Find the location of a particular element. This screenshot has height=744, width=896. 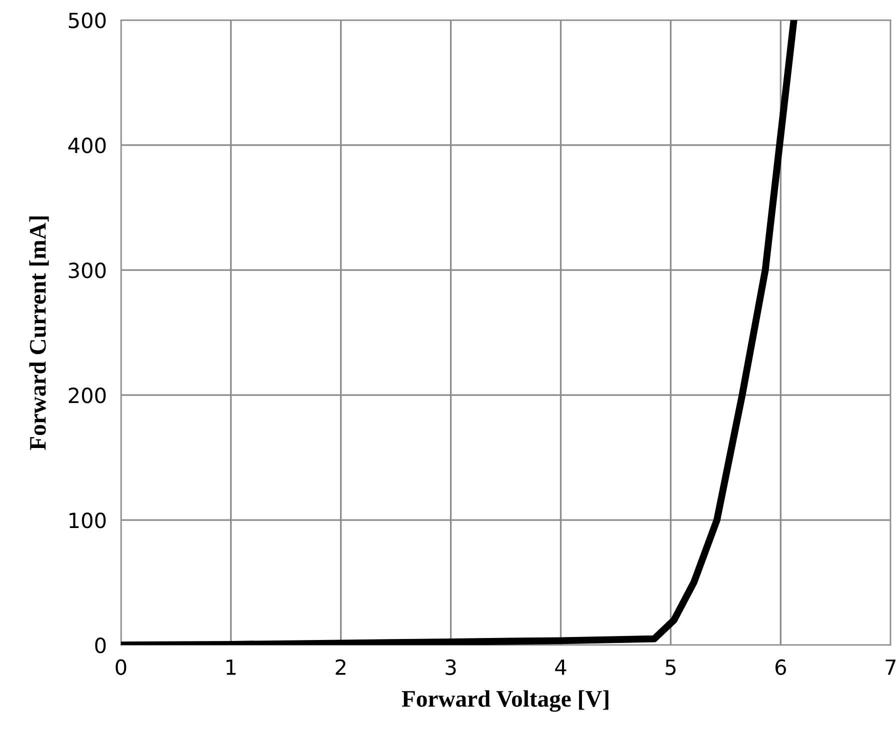

x-tick-label: 0 is located at coordinates (121, 667).